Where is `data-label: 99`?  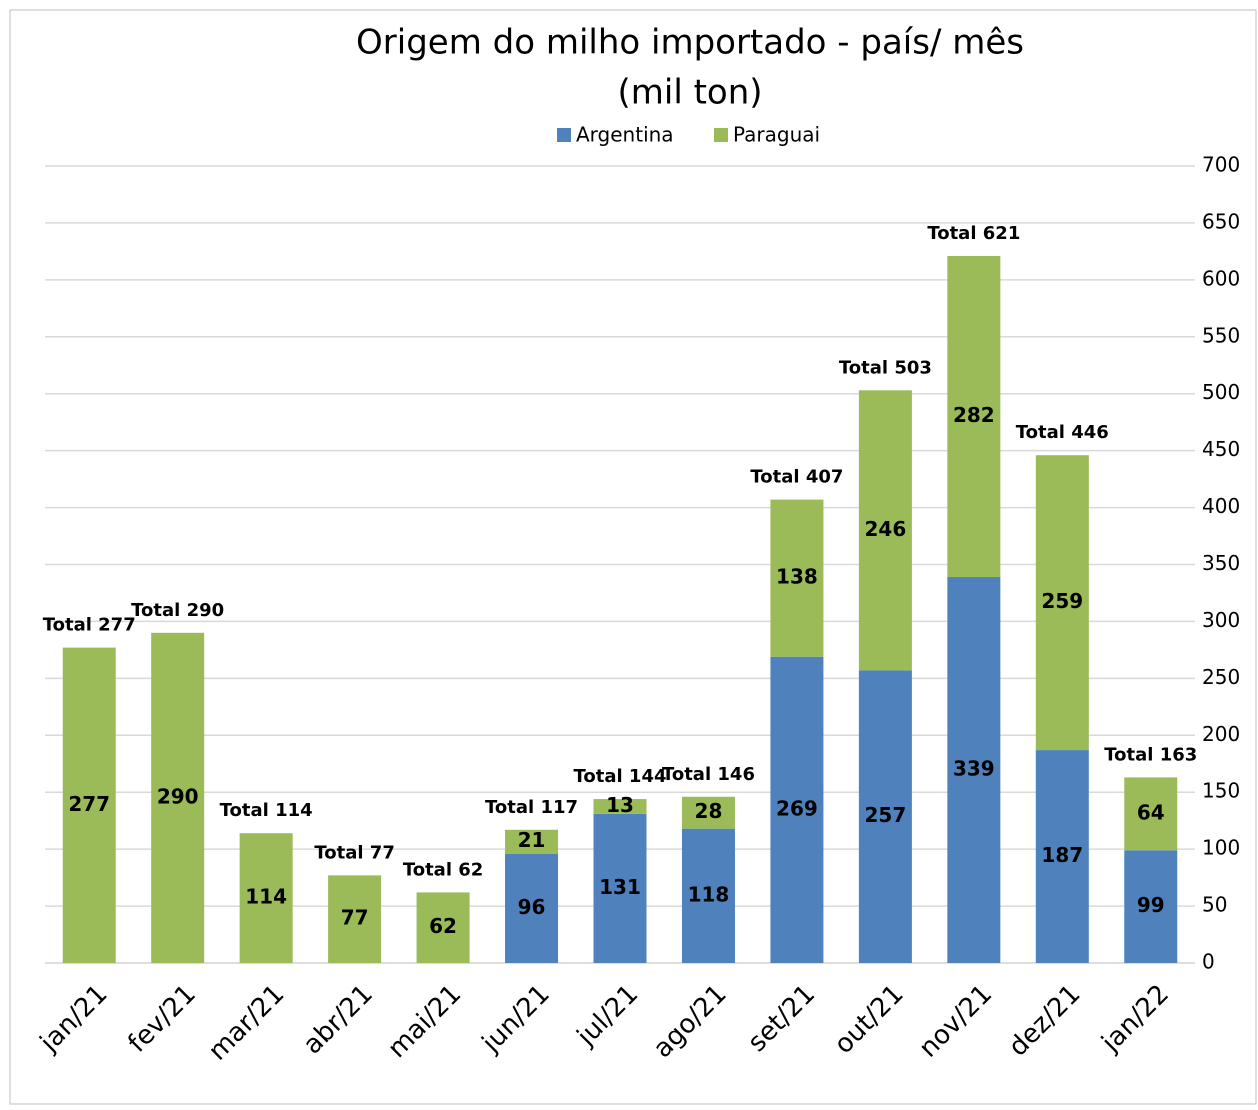
data-label: 99 is located at coordinates (1151, 905).